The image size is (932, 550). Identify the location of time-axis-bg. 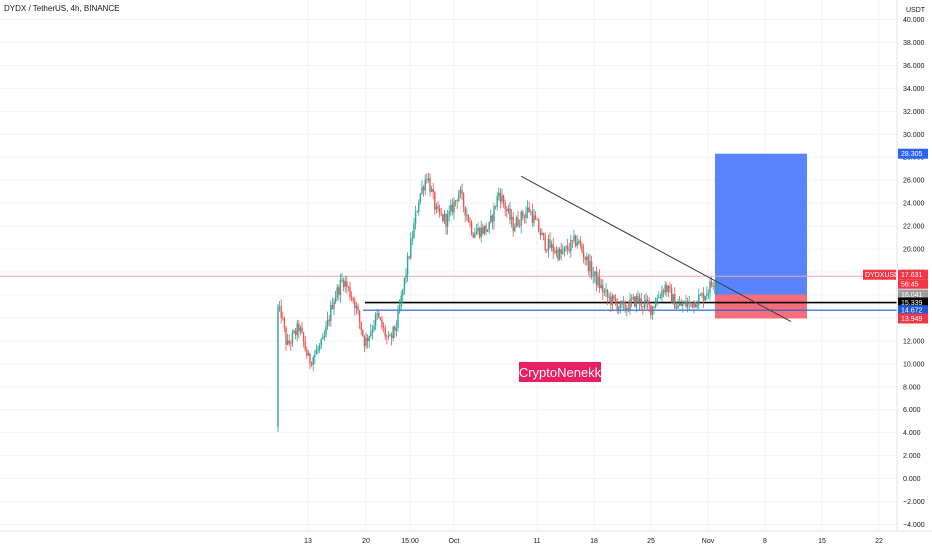
(466, 540).